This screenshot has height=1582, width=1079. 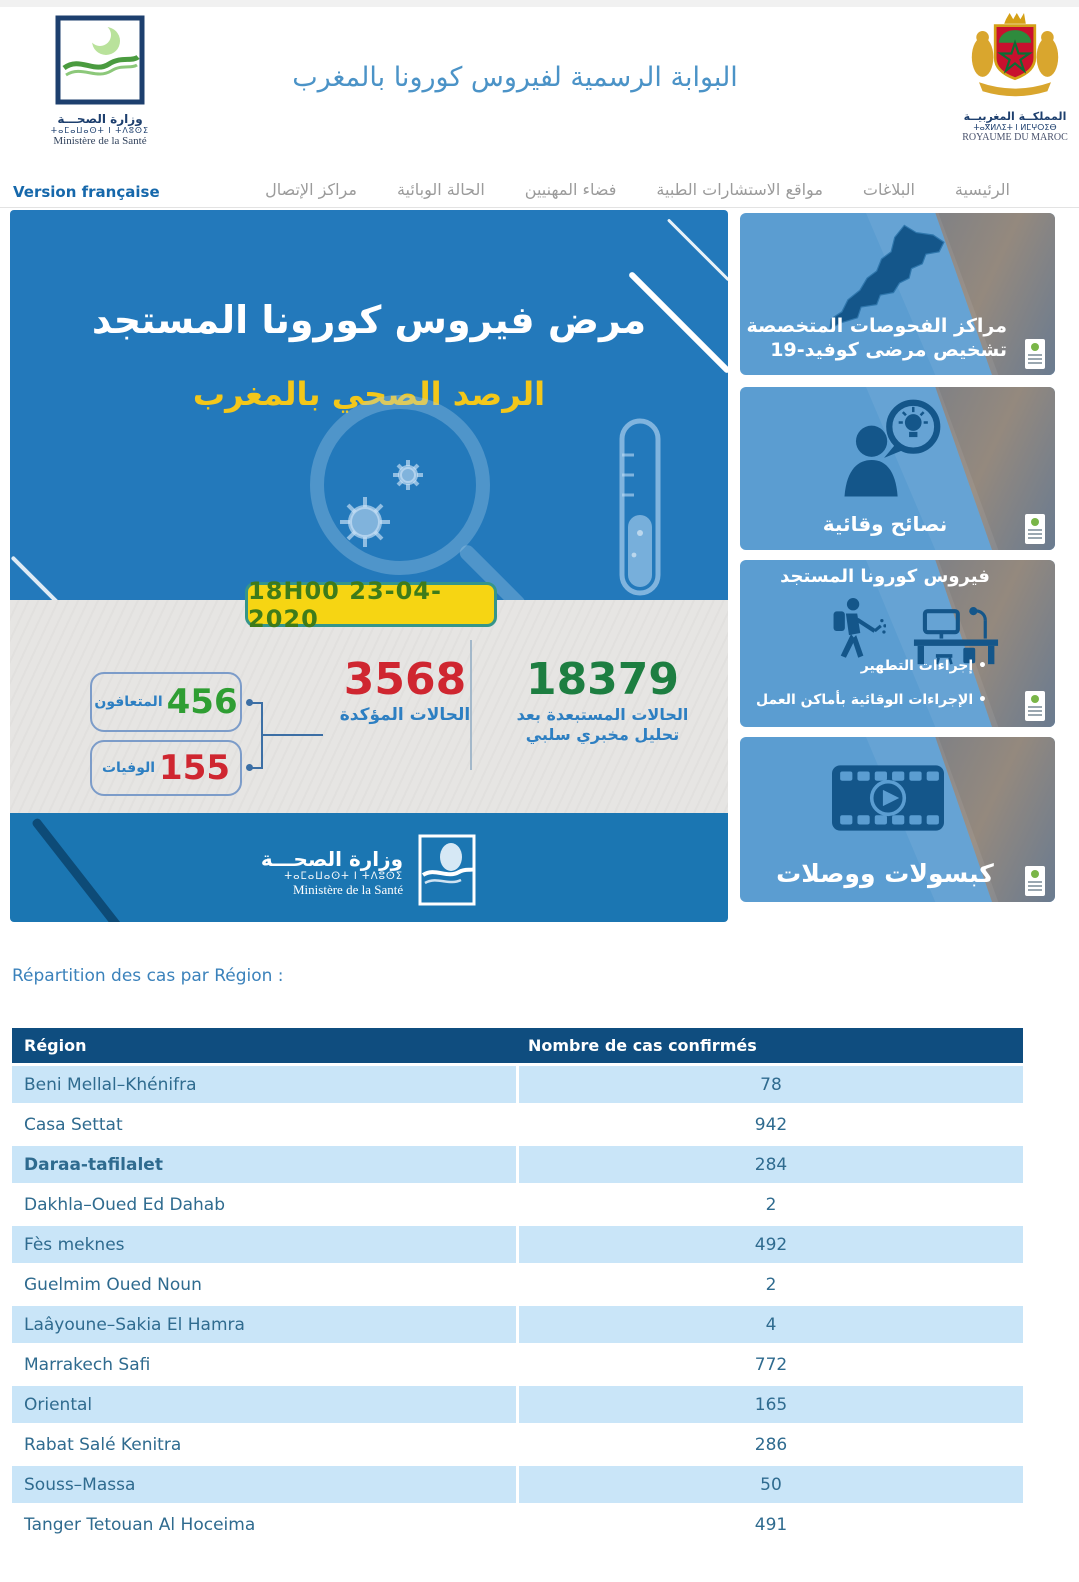 What do you see at coordinates (447, 872) in the screenshot?
I see `footer-ministry-logo-icon` at bounding box center [447, 872].